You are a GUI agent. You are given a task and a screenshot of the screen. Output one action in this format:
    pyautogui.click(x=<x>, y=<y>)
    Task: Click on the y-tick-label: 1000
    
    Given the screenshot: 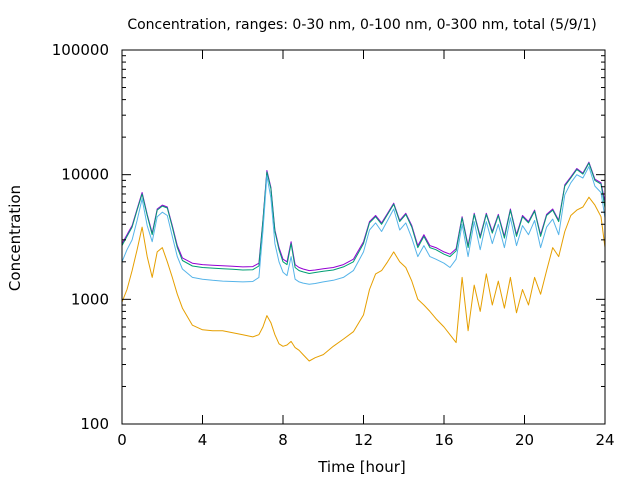 What is the action you would take?
    pyautogui.click(x=90, y=299)
    